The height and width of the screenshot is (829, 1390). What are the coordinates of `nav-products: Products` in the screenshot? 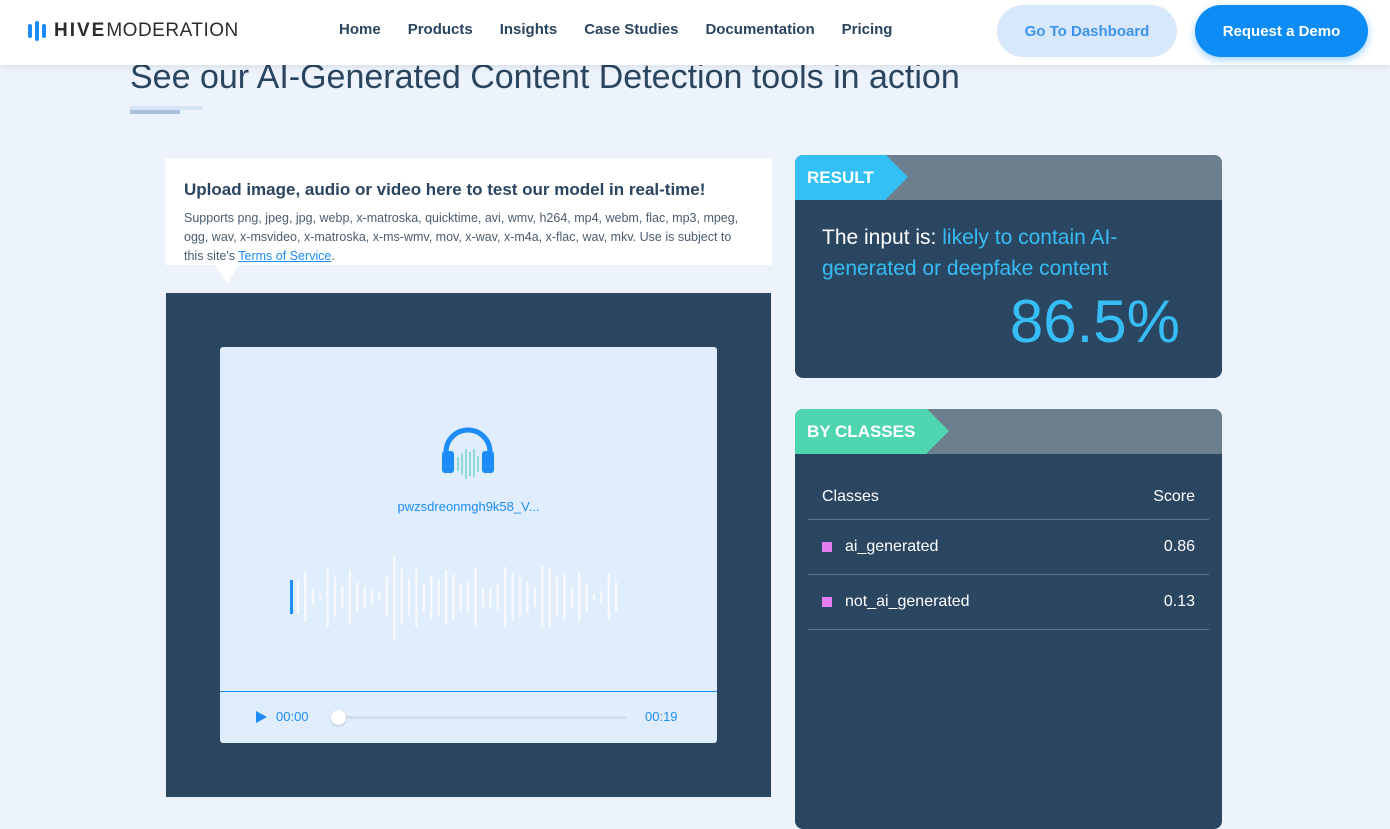 It's located at (440, 29).